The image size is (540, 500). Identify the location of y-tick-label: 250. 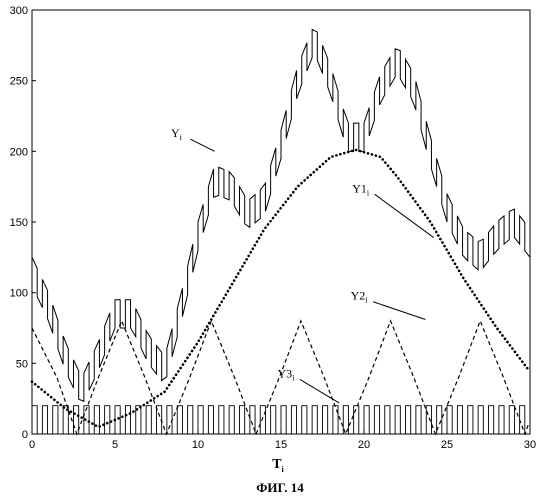
(19, 82).